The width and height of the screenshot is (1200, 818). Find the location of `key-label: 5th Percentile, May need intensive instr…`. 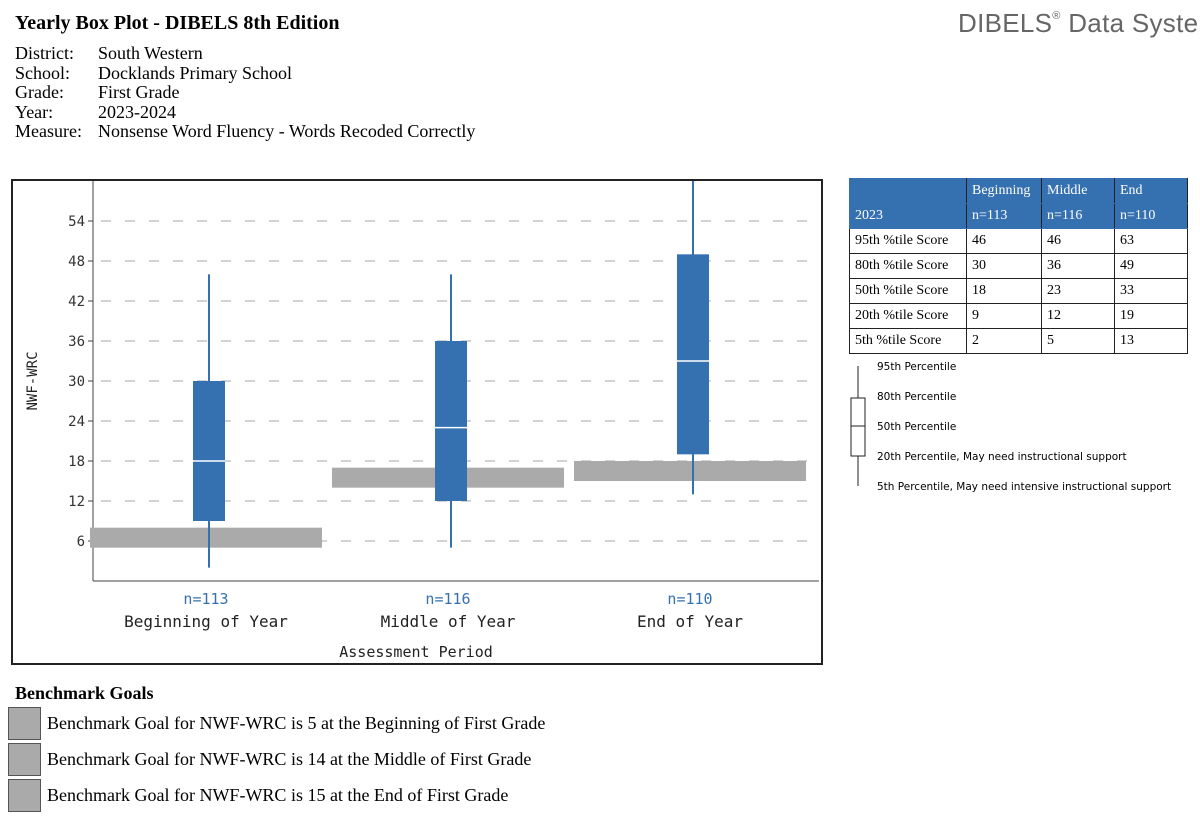

key-label: 5th Percentile, May need intensive instr… is located at coordinates (1024, 487).